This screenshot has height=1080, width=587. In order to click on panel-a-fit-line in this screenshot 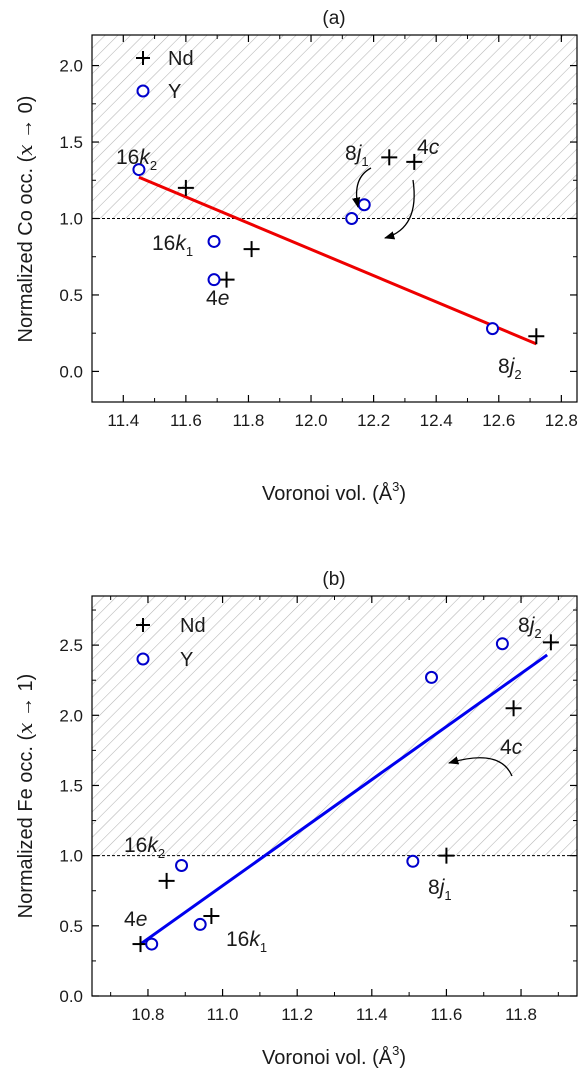, I will do `click(337, 260)`.